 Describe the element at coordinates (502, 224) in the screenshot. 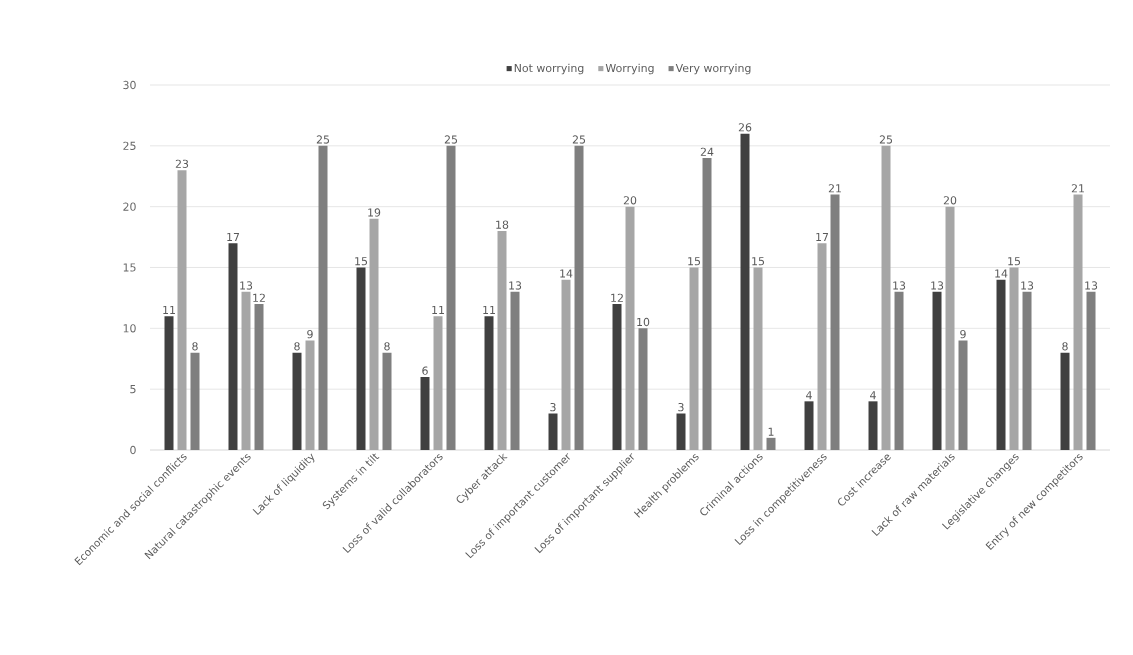

I see `data-label: 18` at that location.